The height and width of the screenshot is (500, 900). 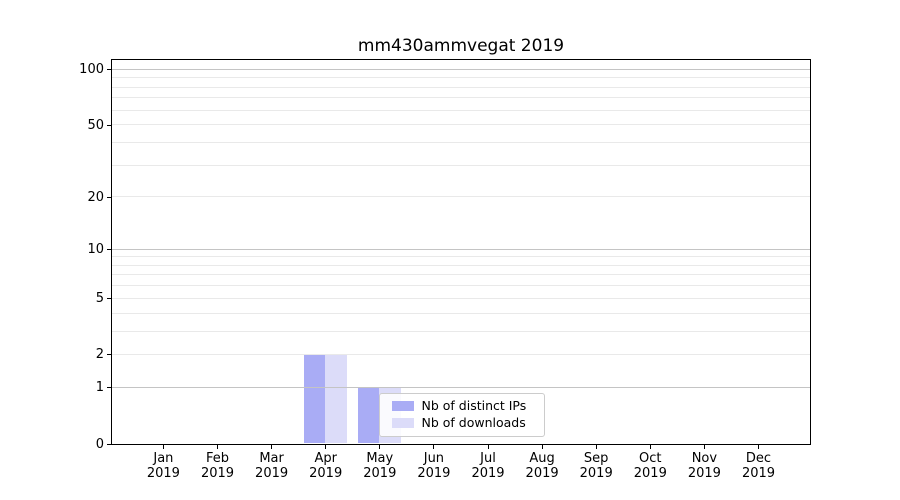 What do you see at coordinates (402, 423) in the screenshot?
I see `legend-swatch-downloads` at bounding box center [402, 423].